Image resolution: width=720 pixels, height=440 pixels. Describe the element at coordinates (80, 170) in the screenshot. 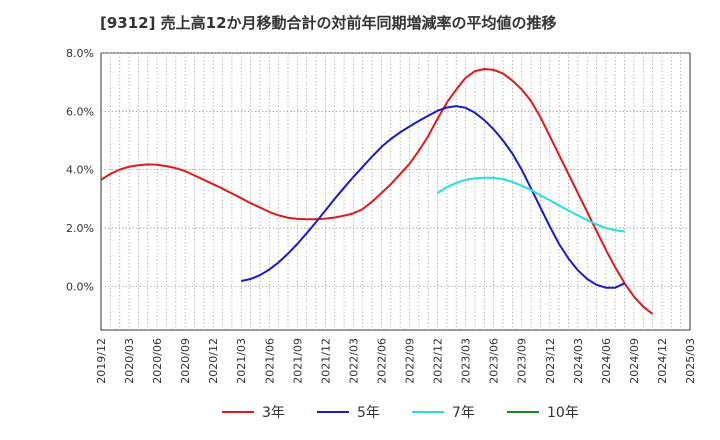

I see `y-tick-label: 4.0%` at that location.